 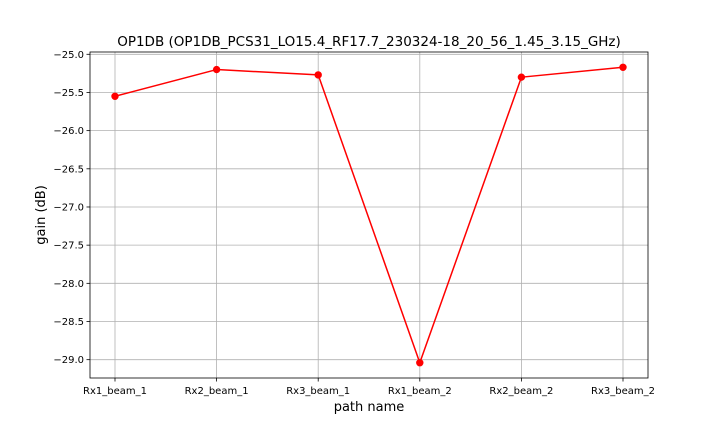 What do you see at coordinates (68, 360) in the screenshot?
I see `y-tick-label: −29.0` at bounding box center [68, 360].